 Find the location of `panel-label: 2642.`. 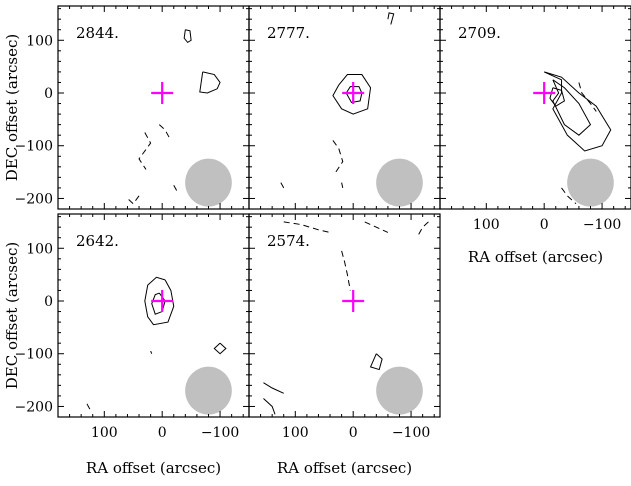

panel-label: 2642. is located at coordinates (97, 241).